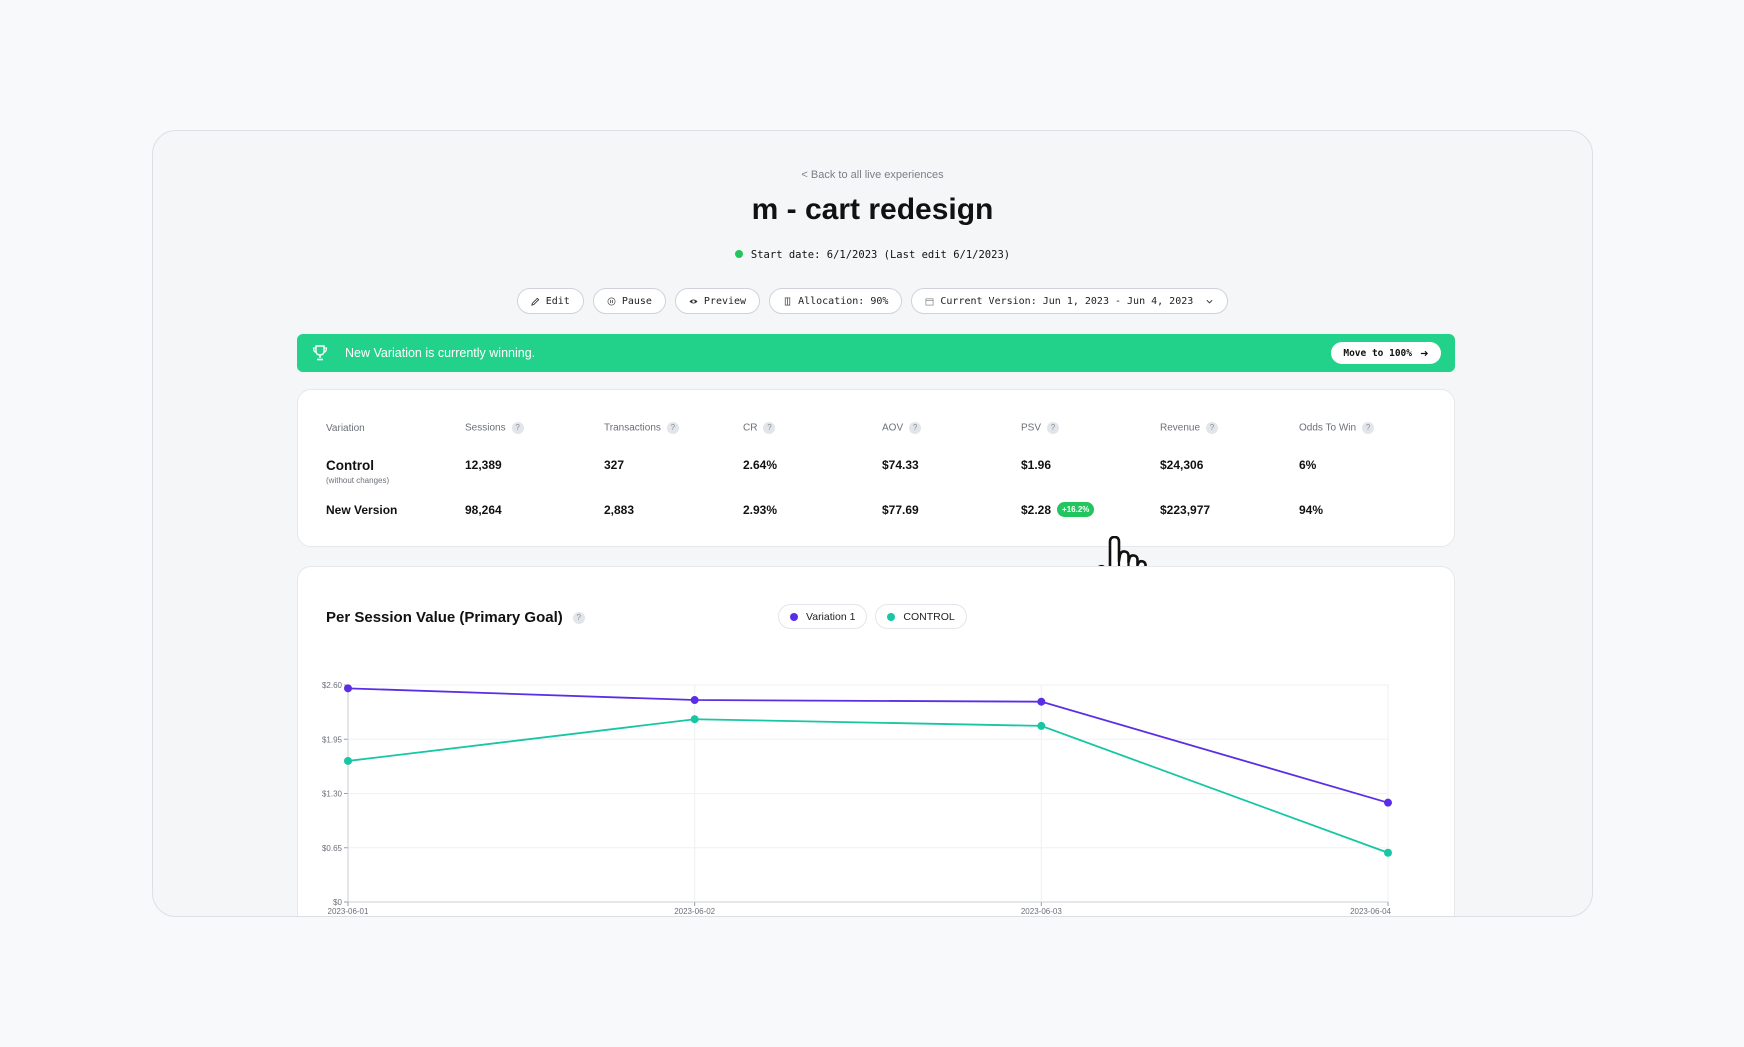 This screenshot has height=1047, width=1744. What do you see at coordinates (1377, 353) in the screenshot?
I see `move-button-label: Move to 100%` at bounding box center [1377, 353].